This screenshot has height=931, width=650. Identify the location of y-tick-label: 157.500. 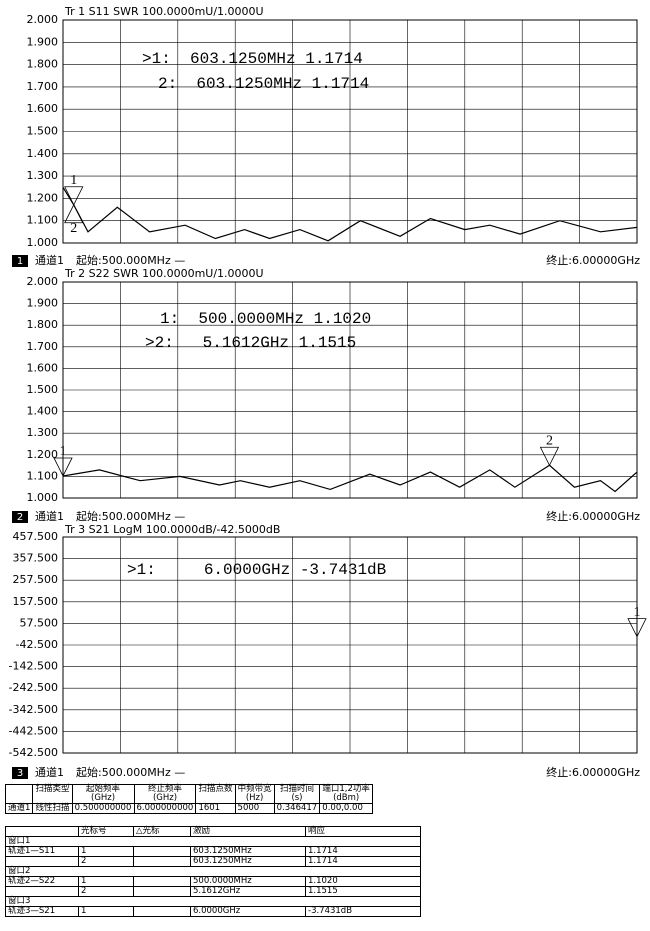
(36, 601).